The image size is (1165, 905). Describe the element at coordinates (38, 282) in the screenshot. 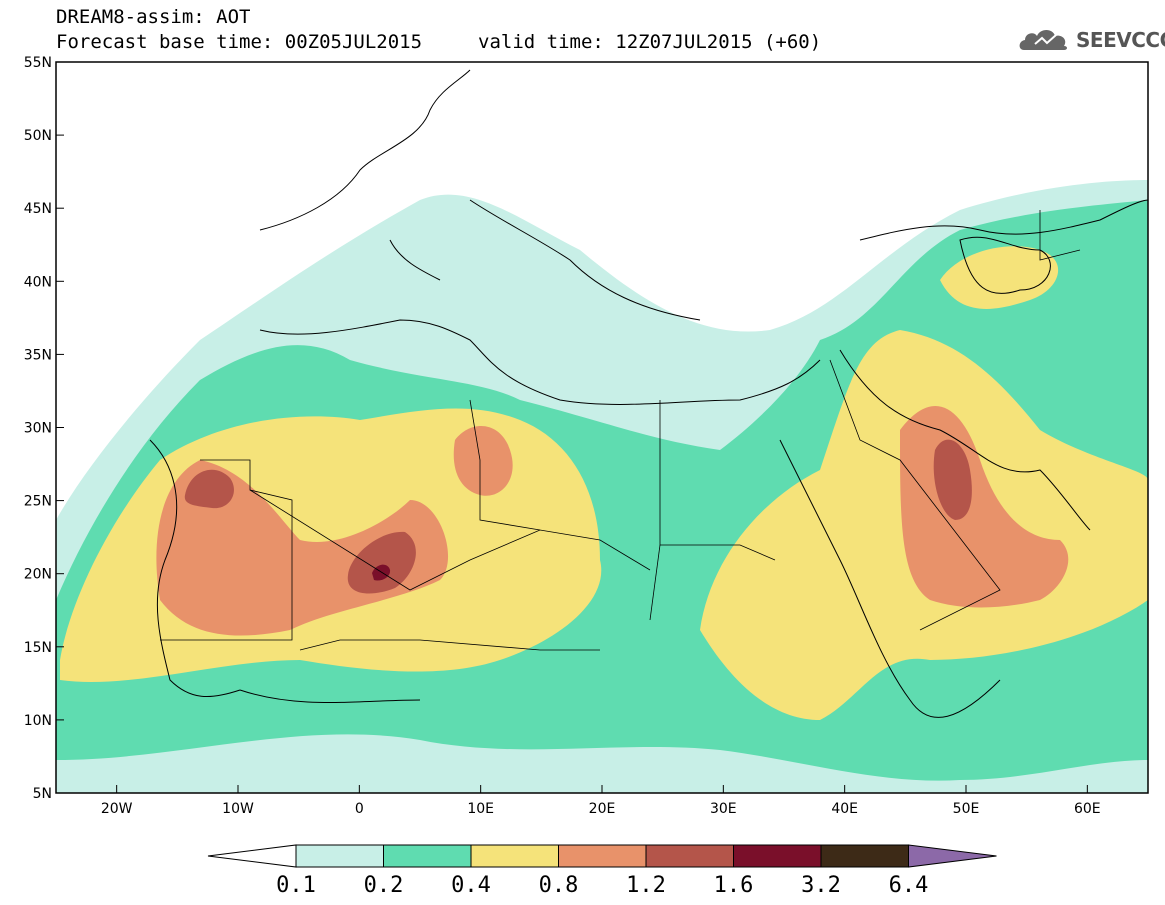

I see `lat-tick-label: 40N` at that location.